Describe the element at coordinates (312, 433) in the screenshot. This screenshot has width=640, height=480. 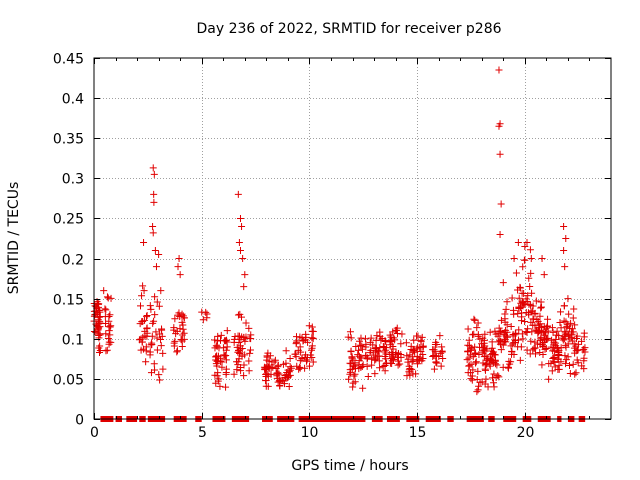
I see `x-tick-labels: 0 5 10 15 20` at that location.